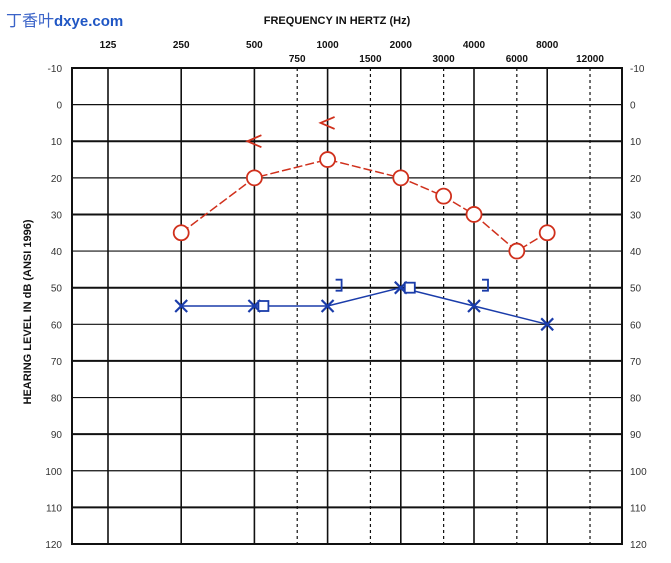  What do you see at coordinates (57, 435) in the screenshot?
I see `y-tick-label-left: 90` at bounding box center [57, 435].